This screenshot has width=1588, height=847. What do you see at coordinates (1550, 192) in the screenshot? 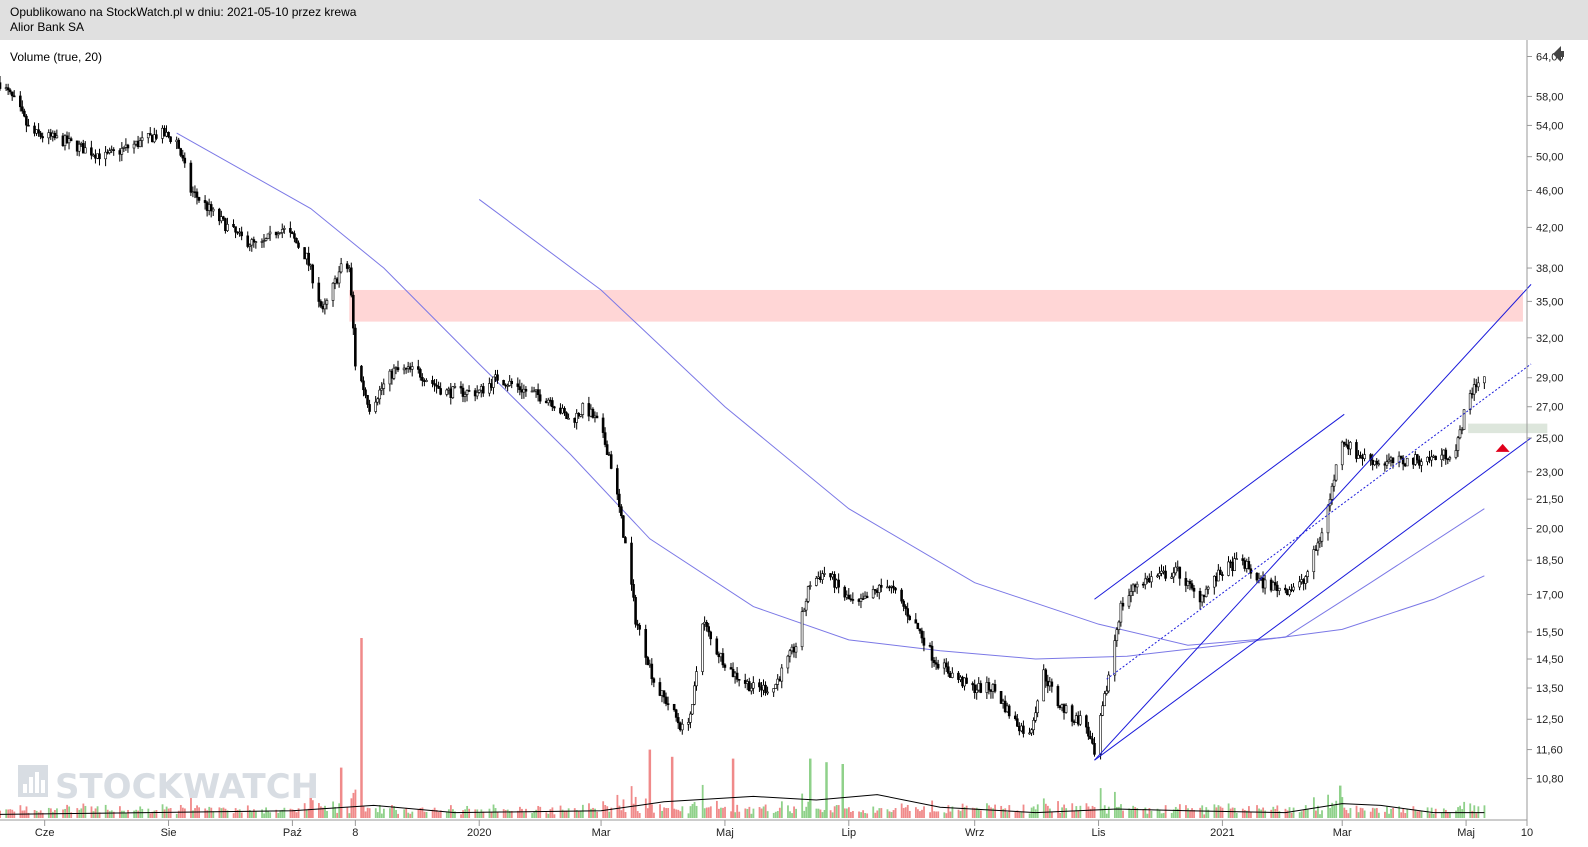
I see `y-tick-label: 46,00` at bounding box center [1550, 192].